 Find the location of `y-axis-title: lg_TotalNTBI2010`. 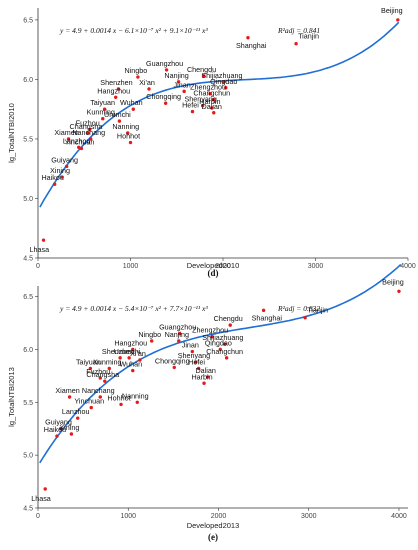

y-axis-title: lg_TotalNTBI2010 is located at coordinates (11, 133).